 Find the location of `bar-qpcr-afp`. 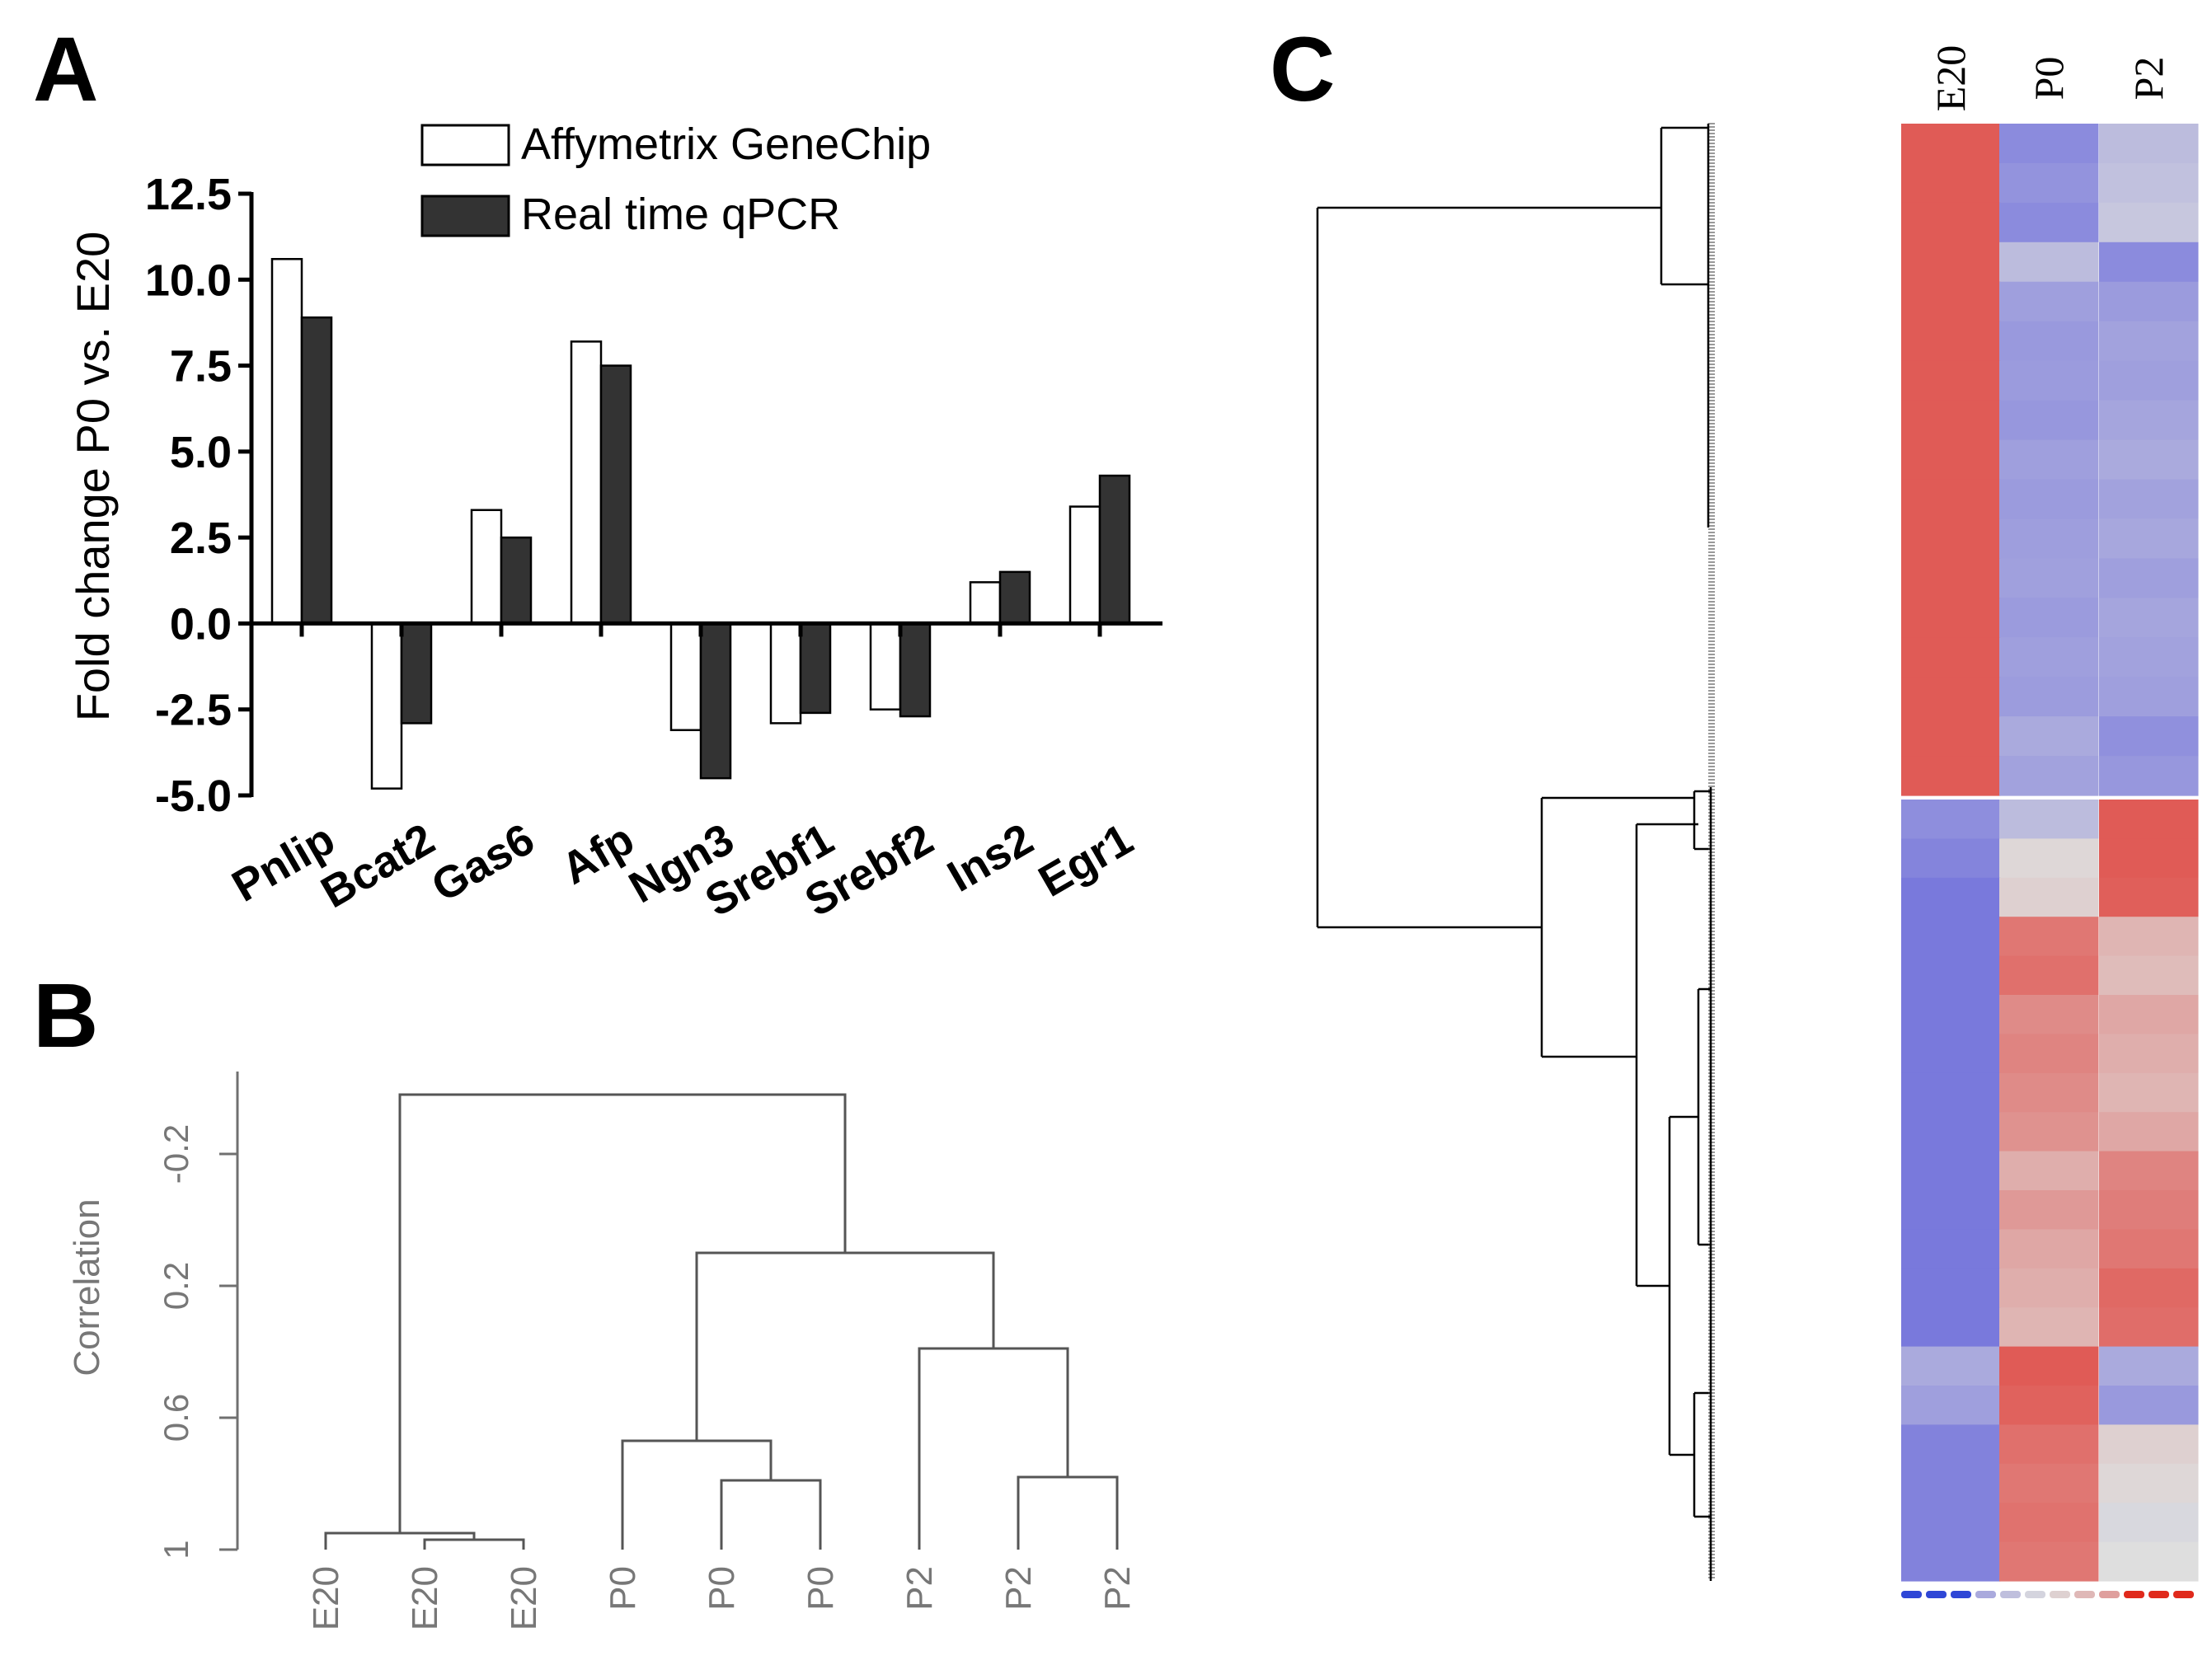

bar-qpcr-afp is located at coordinates (615, 494).